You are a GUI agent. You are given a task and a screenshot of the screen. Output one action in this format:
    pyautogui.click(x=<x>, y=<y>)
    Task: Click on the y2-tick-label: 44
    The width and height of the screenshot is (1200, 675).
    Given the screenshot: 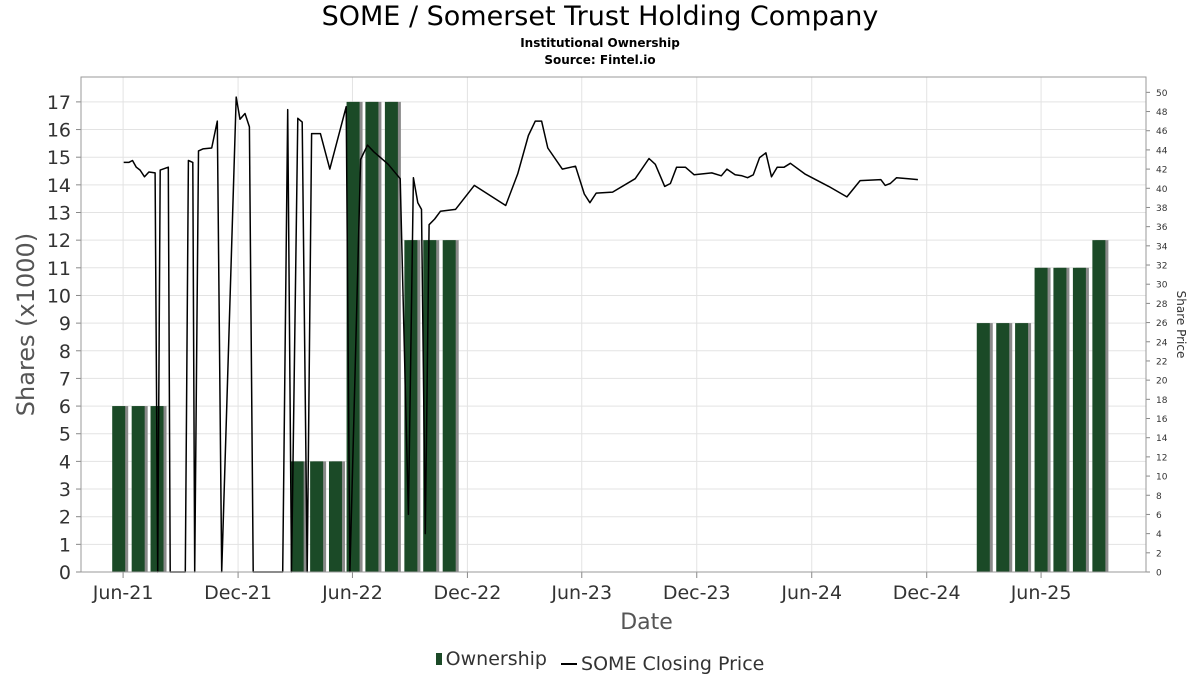 What is the action you would take?
    pyautogui.click(x=1162, y=151)
    